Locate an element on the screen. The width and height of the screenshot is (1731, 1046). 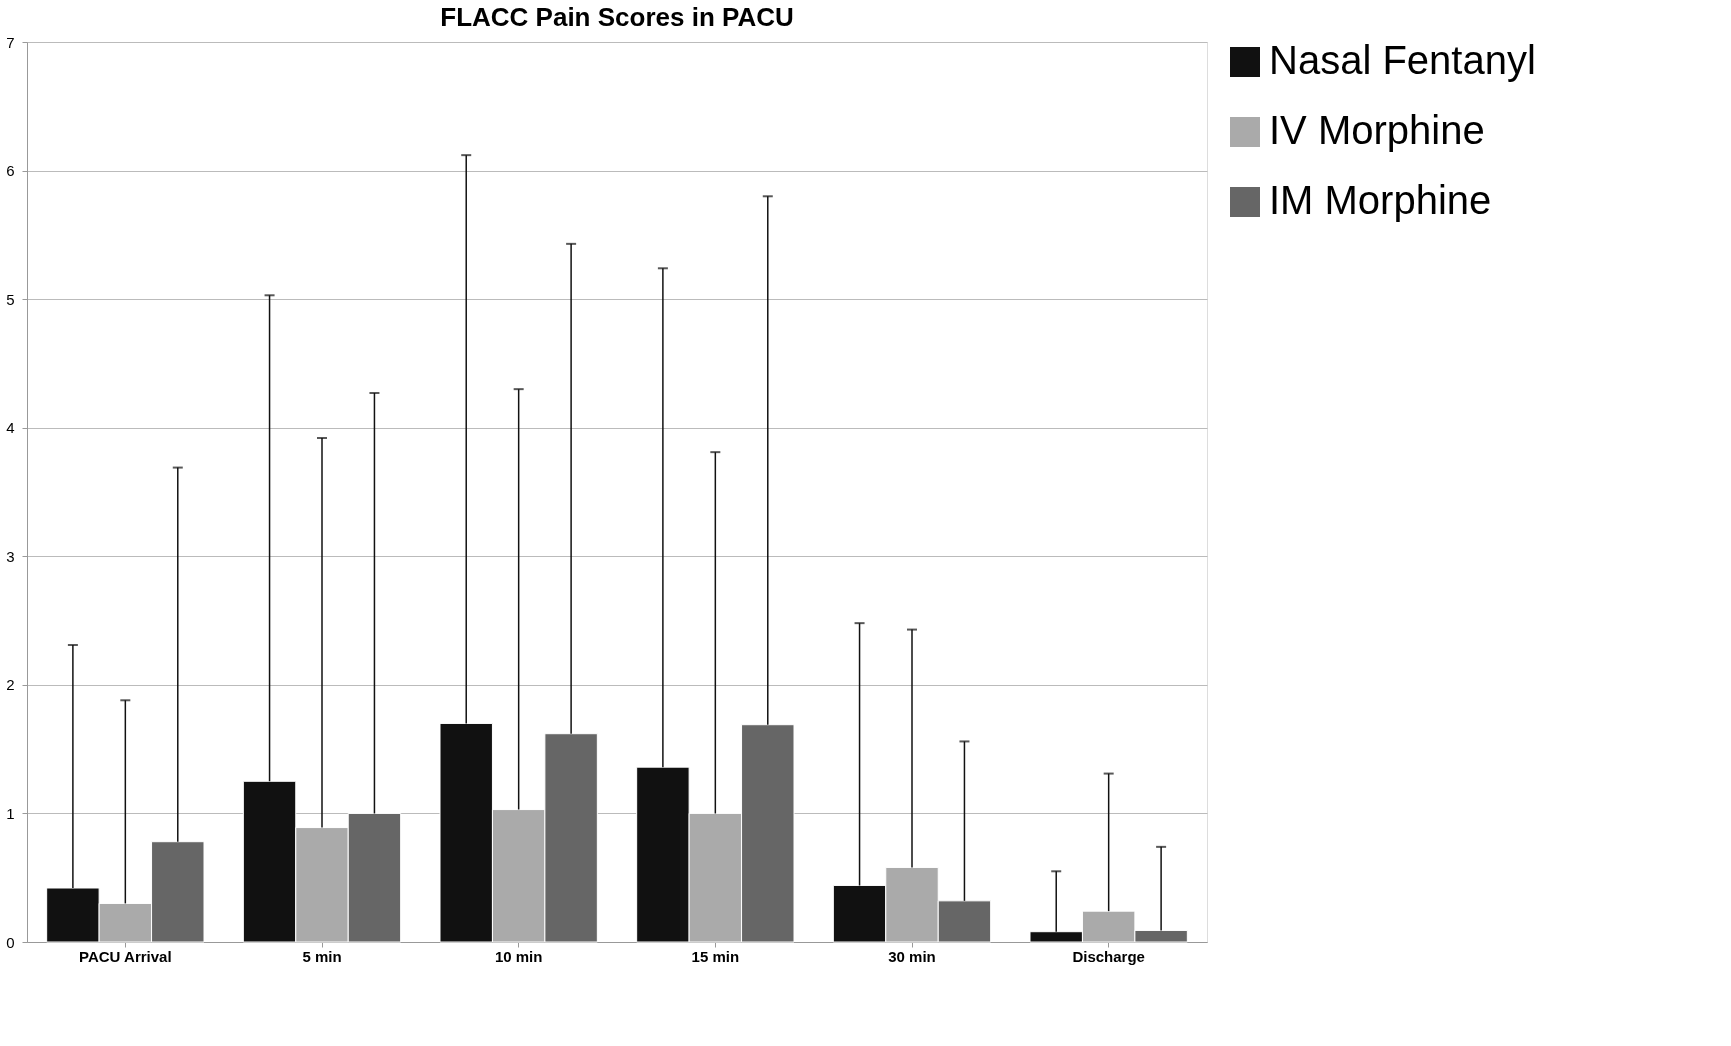
legend-label: IM Morphine is located at coordinates (1380, 200).